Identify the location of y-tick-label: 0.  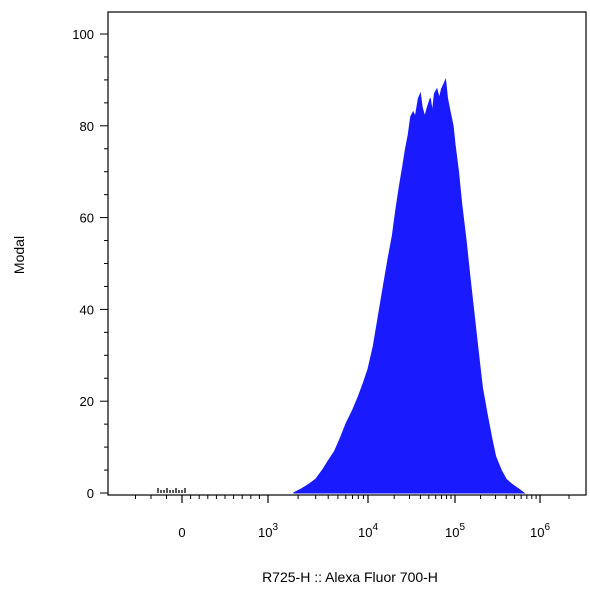
(90, 493).